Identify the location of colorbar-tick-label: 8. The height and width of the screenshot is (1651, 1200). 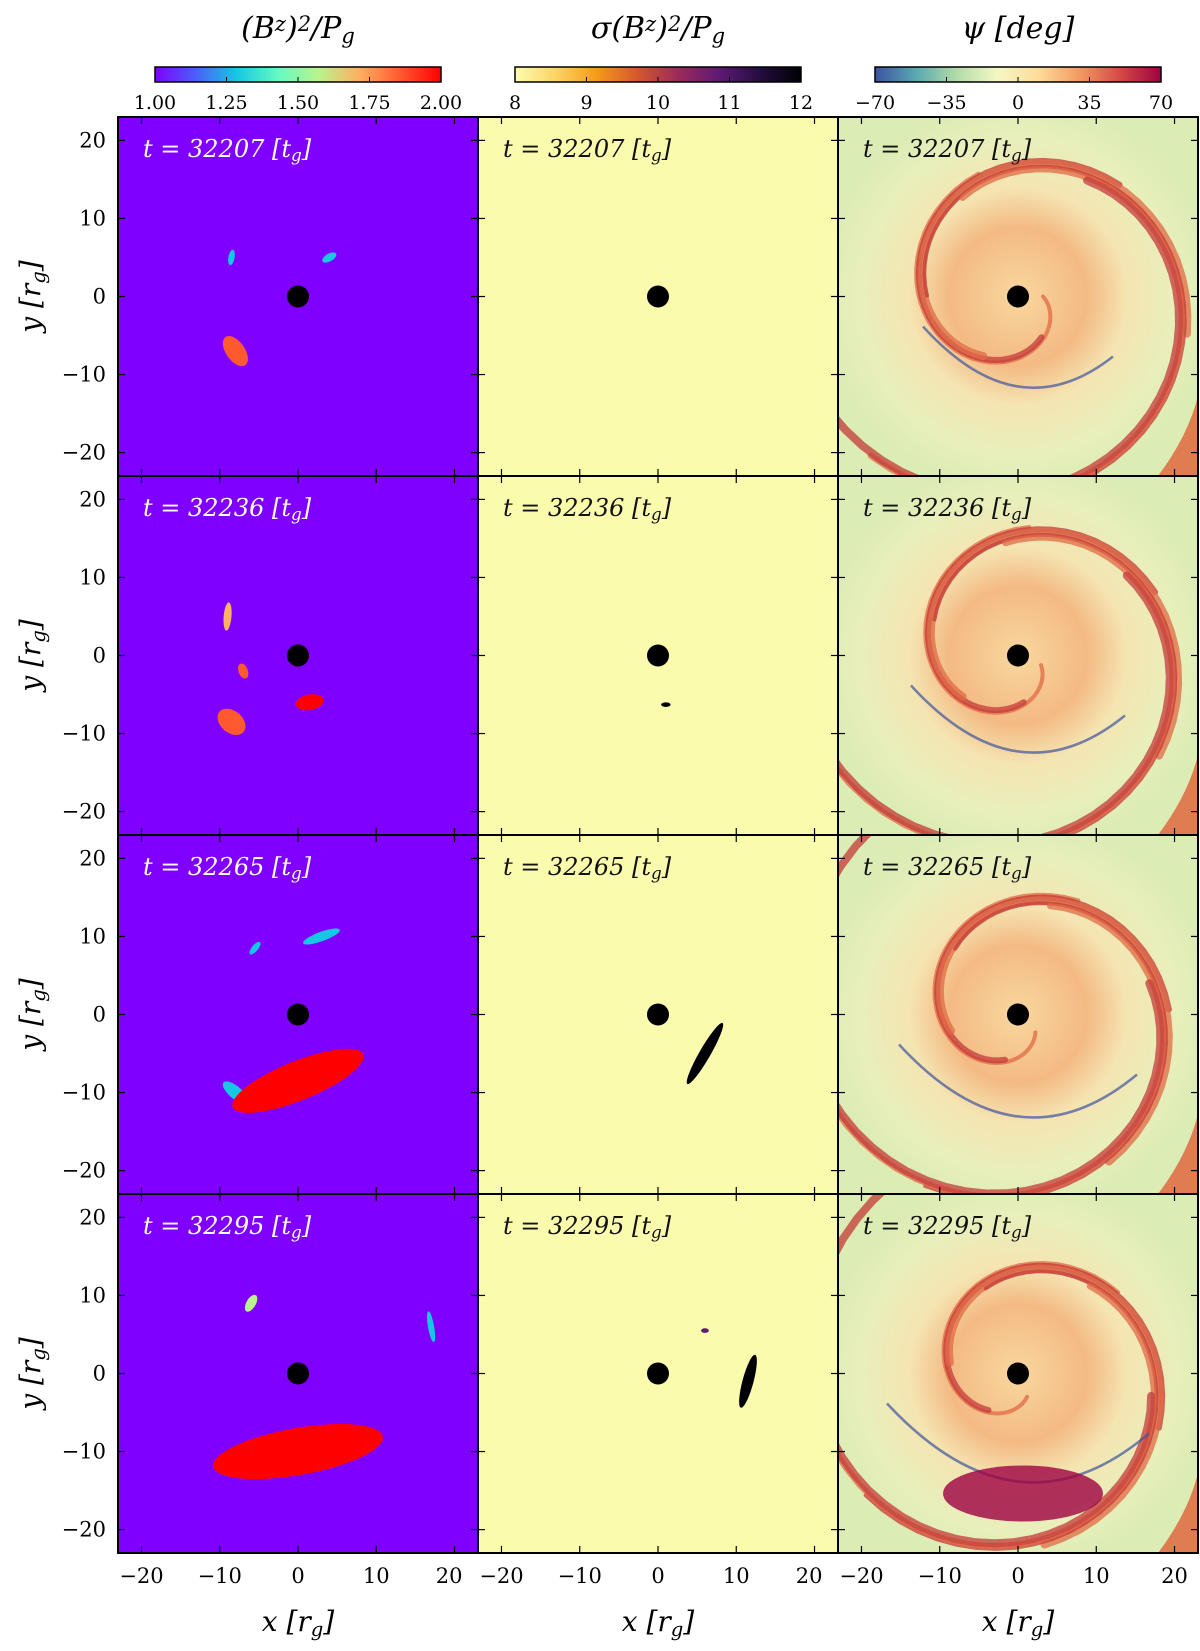
(515, 103).